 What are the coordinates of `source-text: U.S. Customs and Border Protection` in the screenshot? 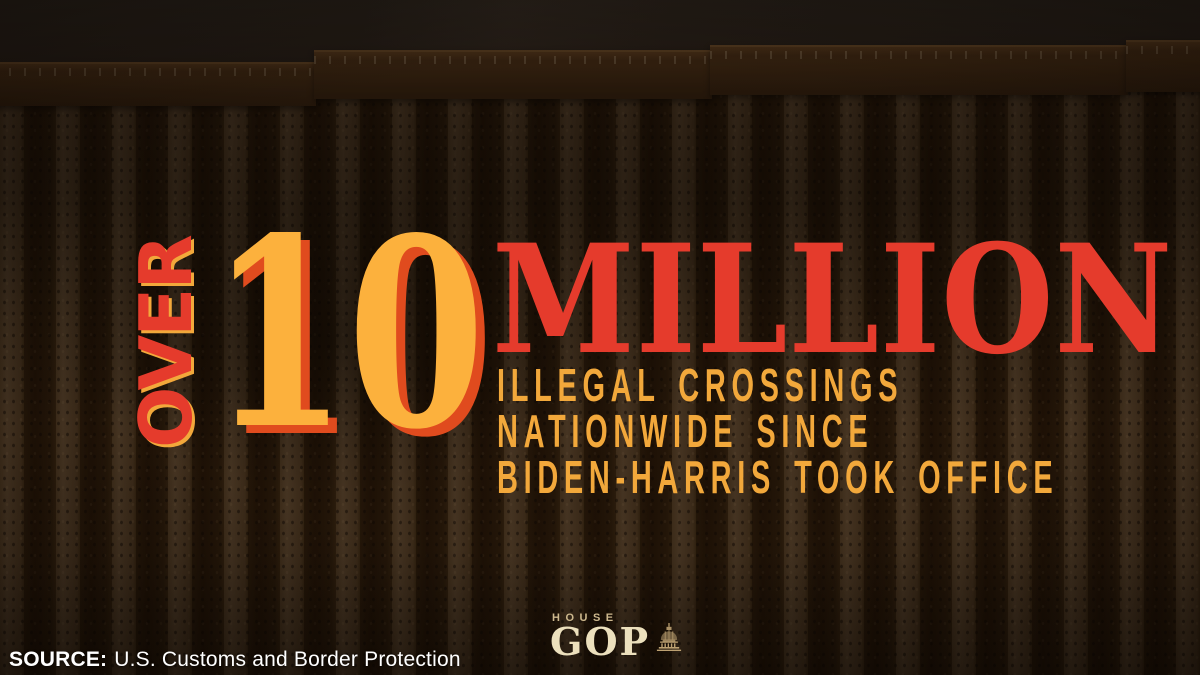 It's located at (287, 659).